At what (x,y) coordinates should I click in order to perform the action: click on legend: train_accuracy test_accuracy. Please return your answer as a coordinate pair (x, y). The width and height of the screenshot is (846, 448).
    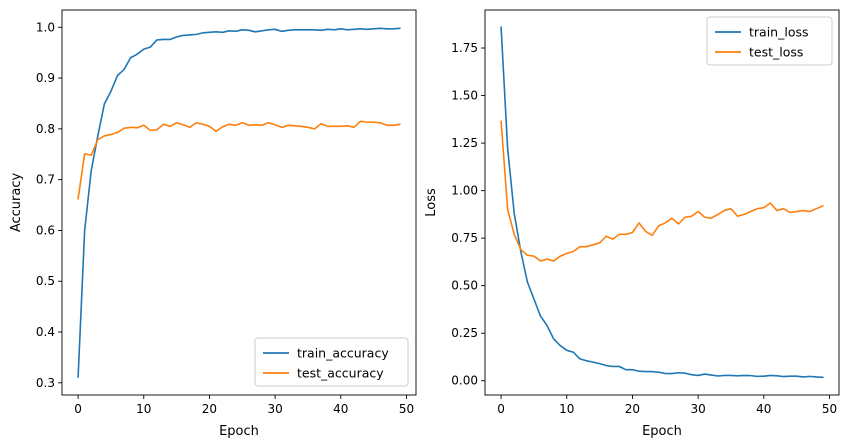
    Looking at the image, I should click on (331, 362).